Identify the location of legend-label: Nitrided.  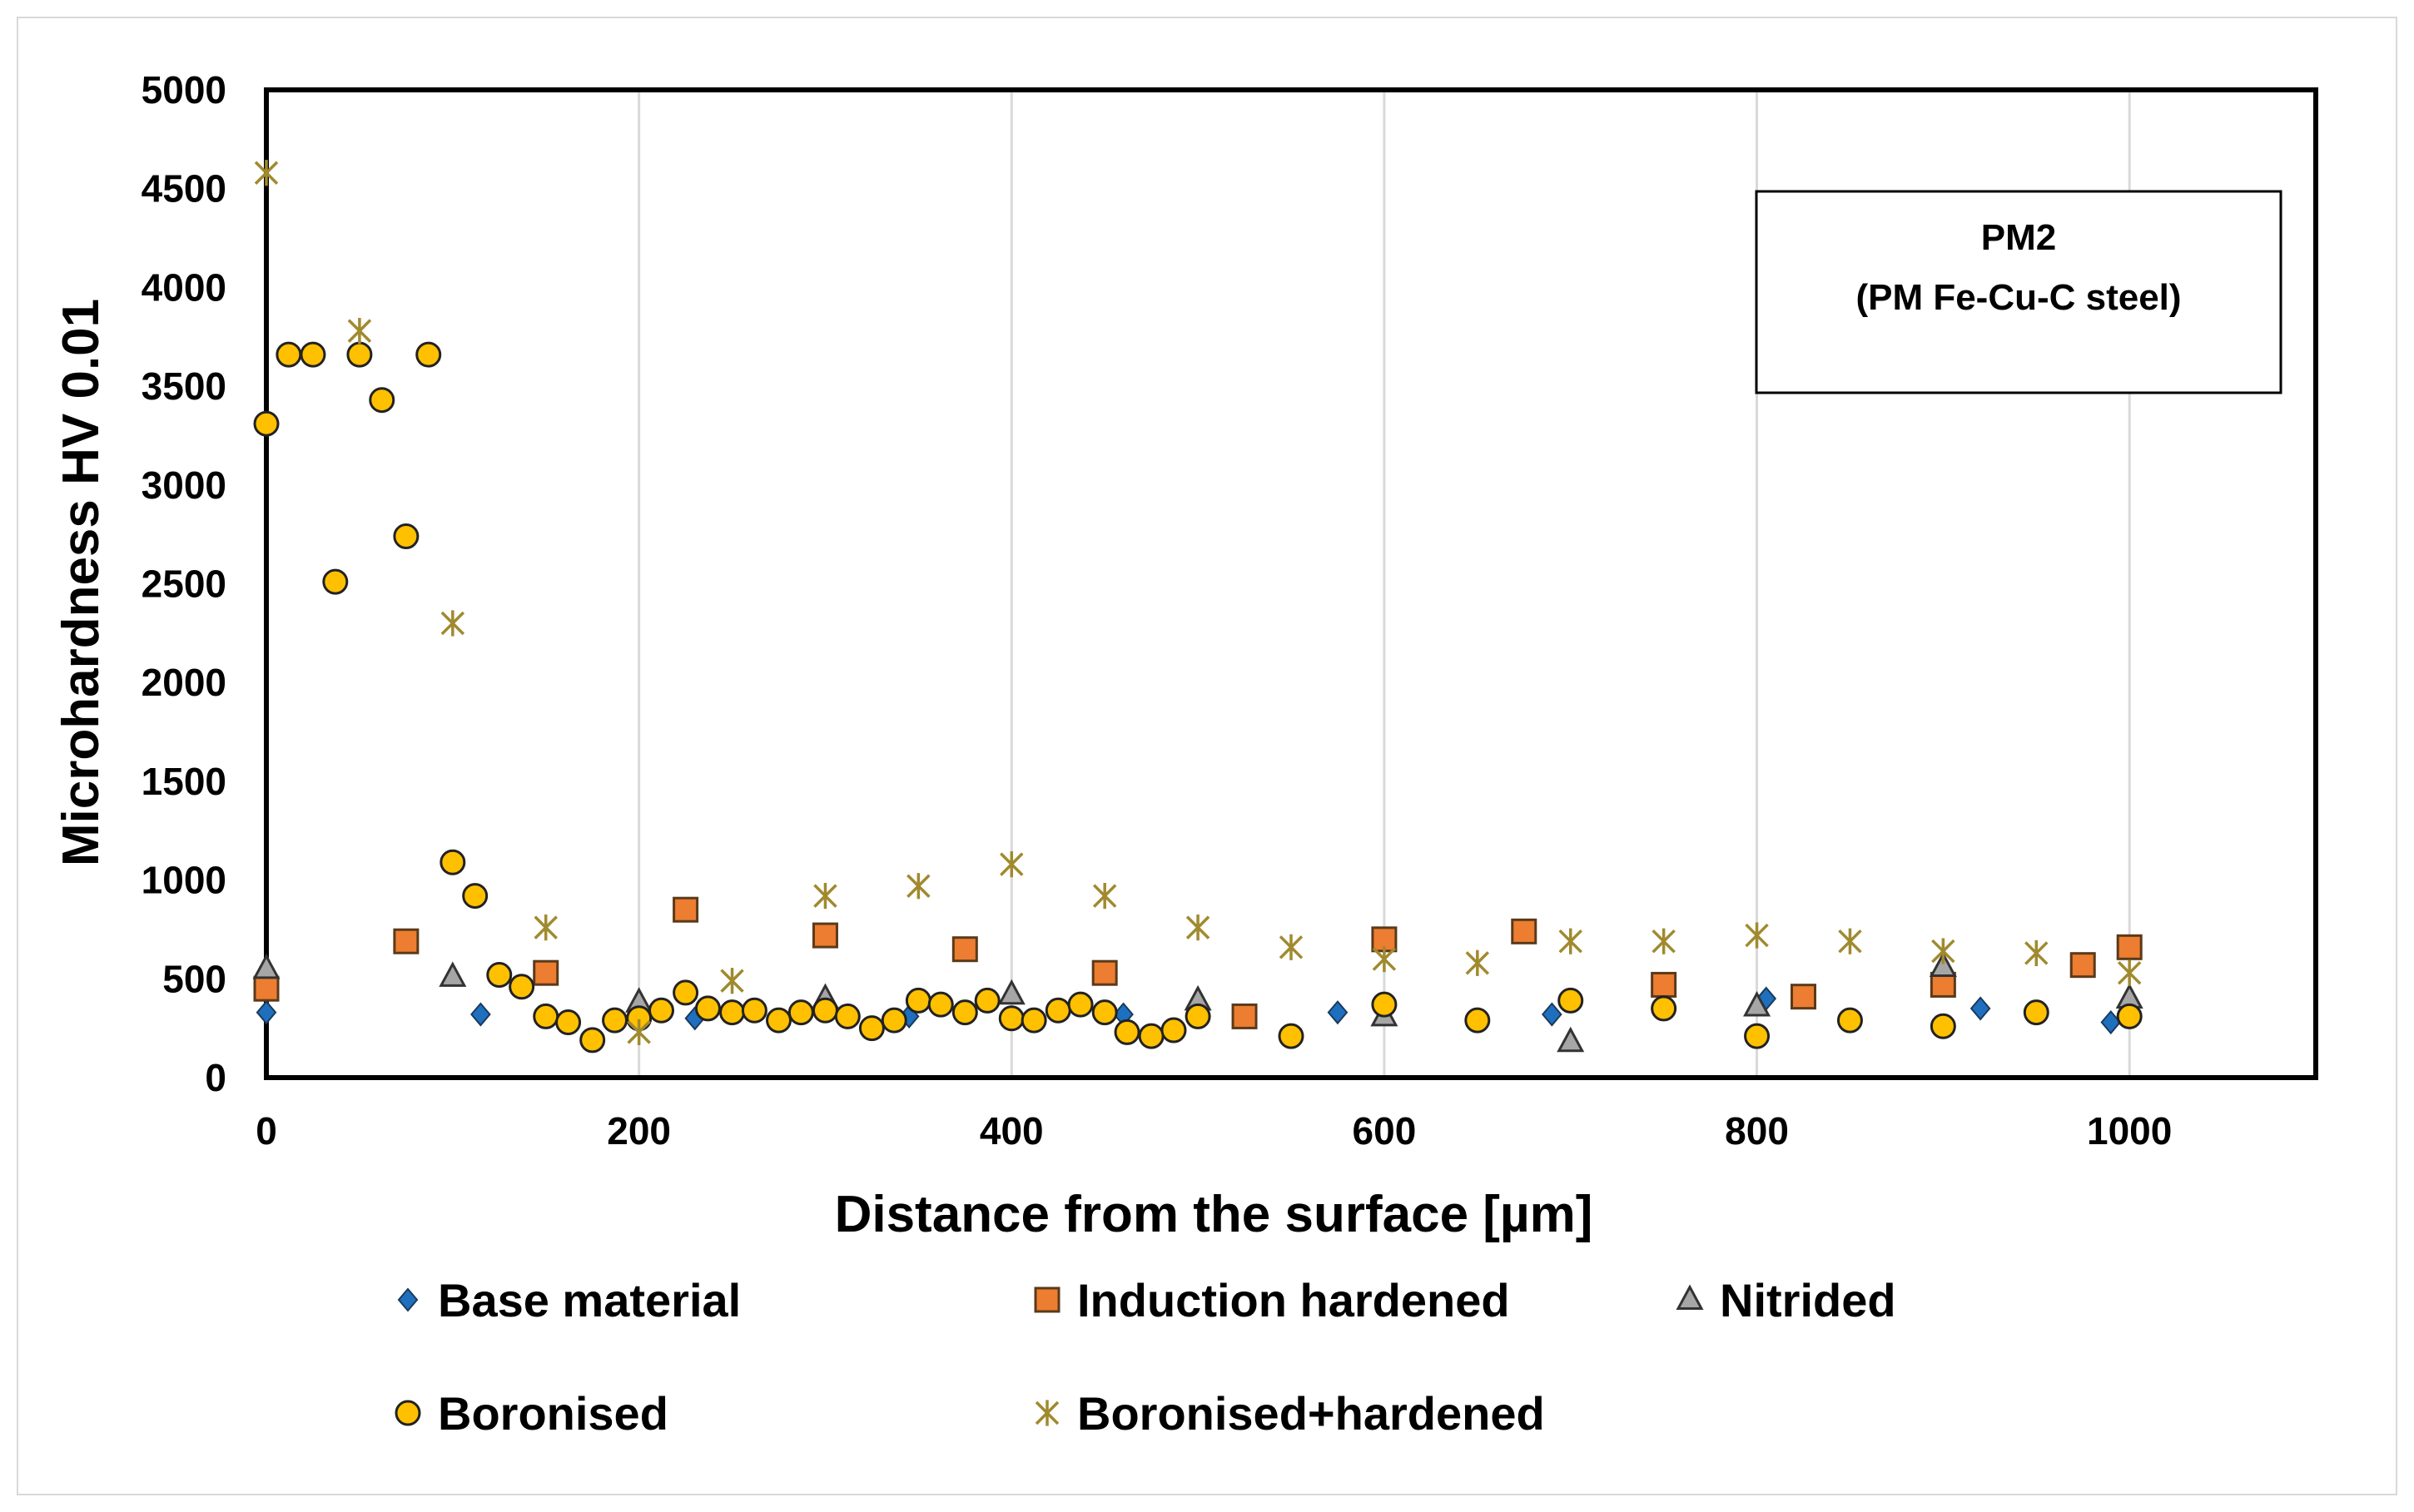
(1808, 1300).